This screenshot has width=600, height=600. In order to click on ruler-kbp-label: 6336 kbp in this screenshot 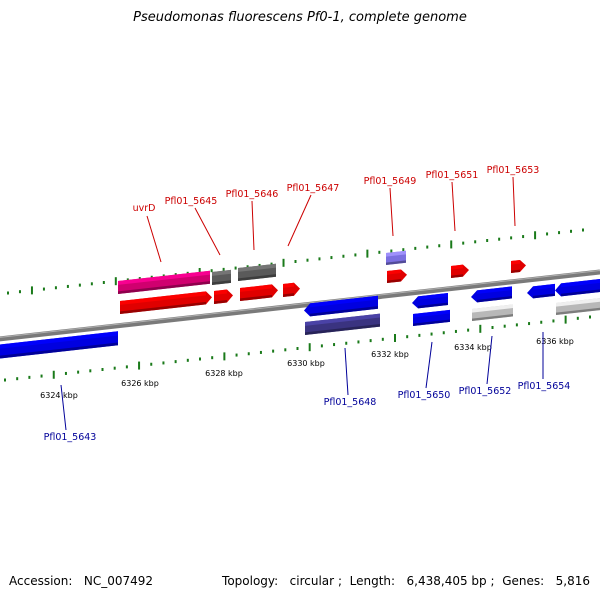, I will do `click(555, 341)`.